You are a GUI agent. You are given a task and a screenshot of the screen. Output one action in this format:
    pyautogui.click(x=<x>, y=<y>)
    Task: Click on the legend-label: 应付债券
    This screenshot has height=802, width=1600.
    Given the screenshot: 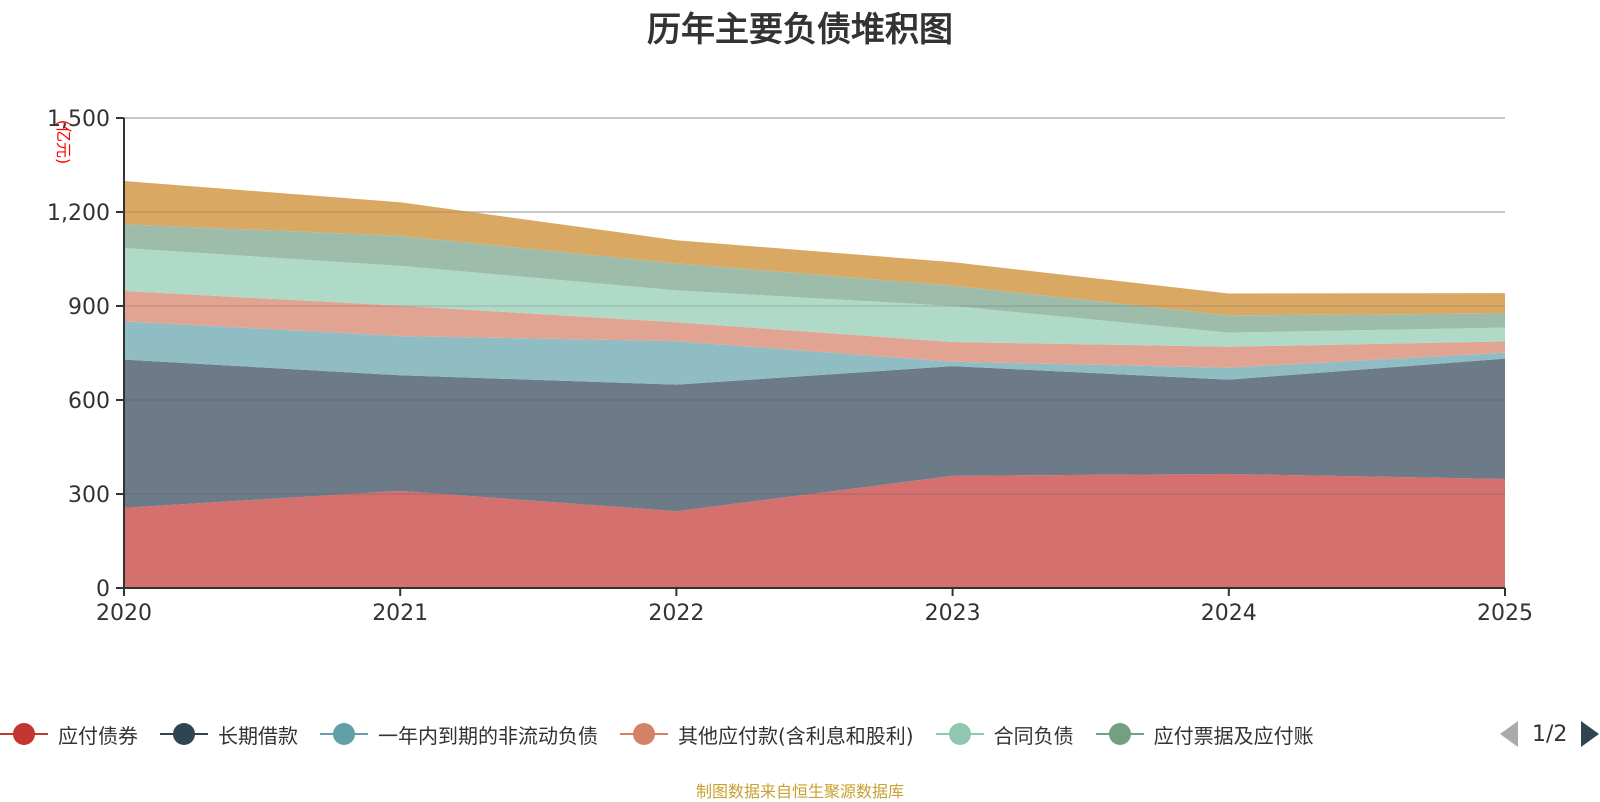 What is the action you would take?
    pyautogui.click(x=98, y=735)
    